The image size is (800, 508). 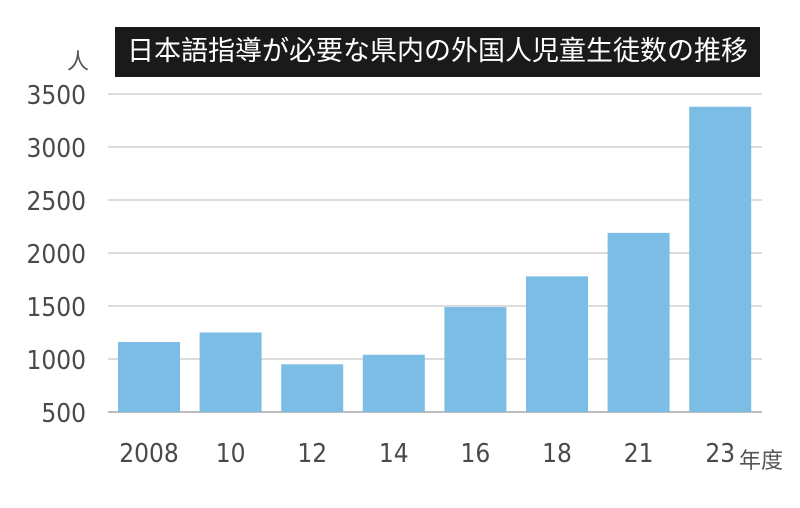 I want to click on x-tick-label: 12, so click(x=312, y=454).